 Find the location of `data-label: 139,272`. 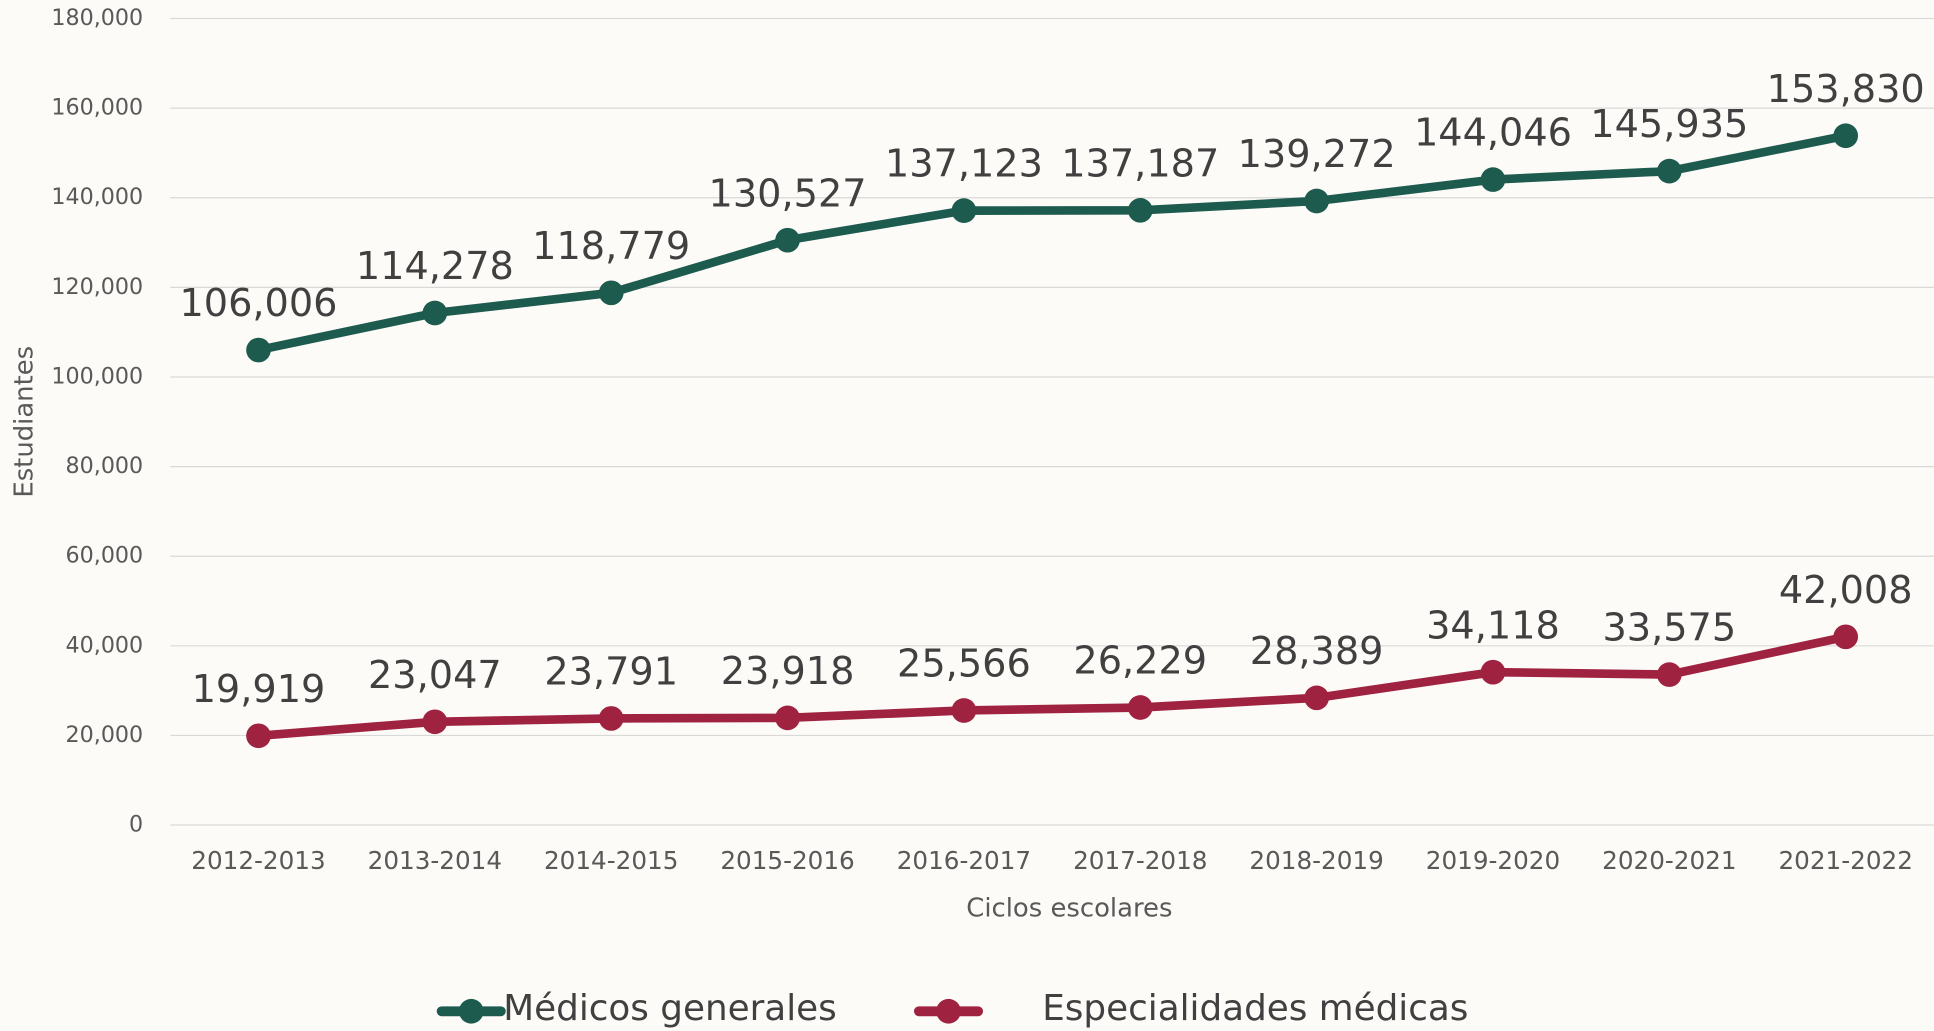

data-label: 139,272 is located at coordinates (1317, 155).